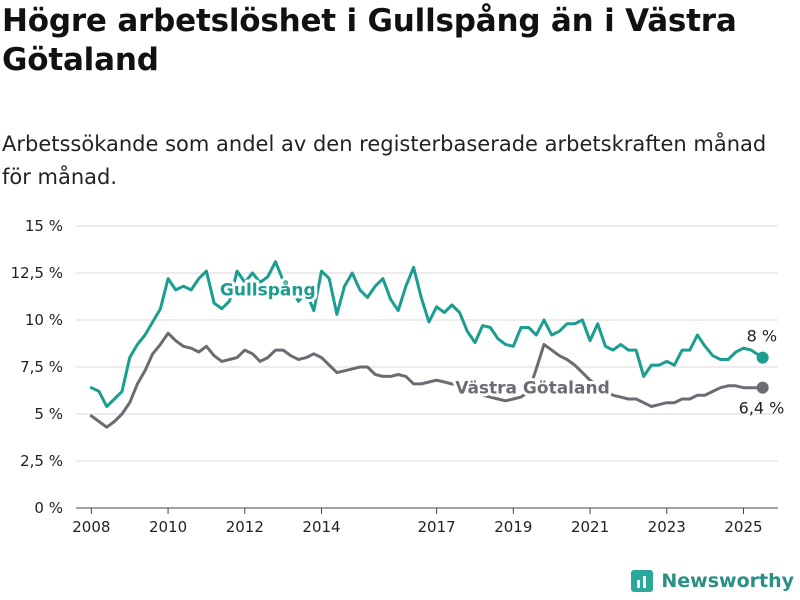 This screenshot has width=800, height=600. I want to click on newsworthy-brand: Newsworthy, so click(712, 581).